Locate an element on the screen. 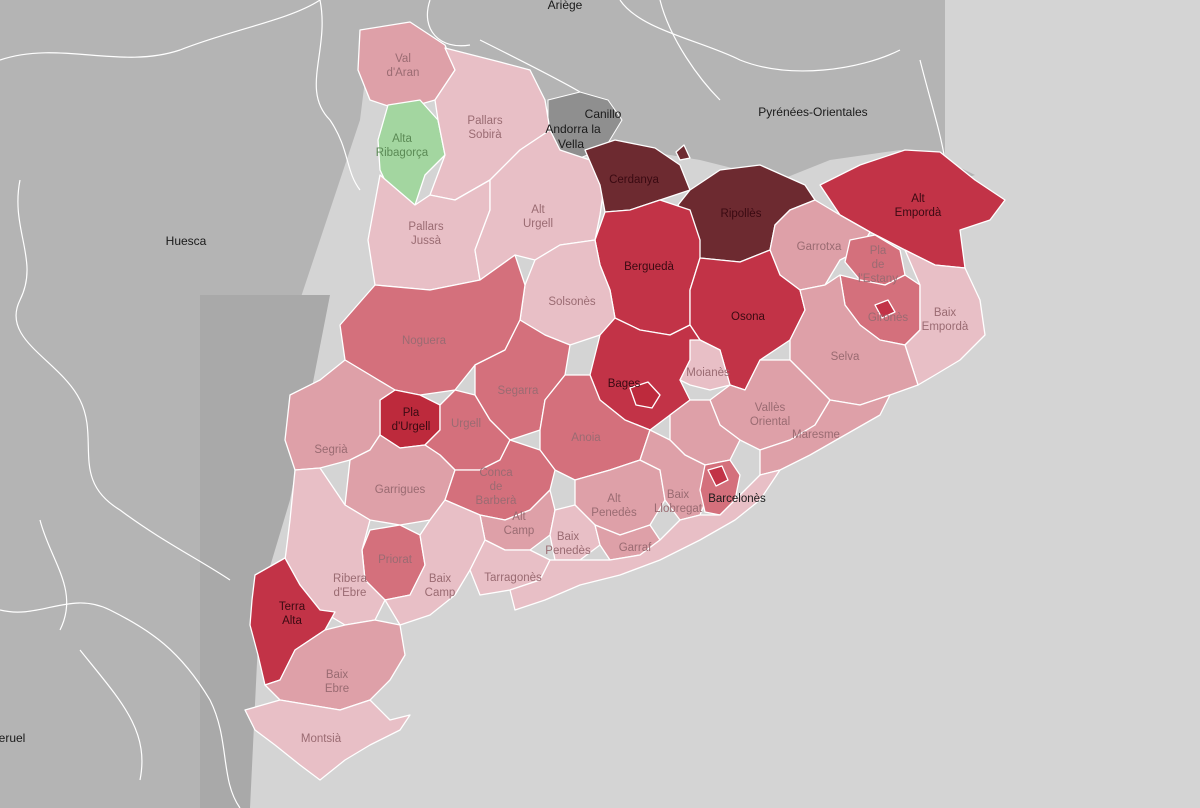 The image size is (1200, 808). label-baix-emporda-2: Empordà is located at coordinates (945, 327).